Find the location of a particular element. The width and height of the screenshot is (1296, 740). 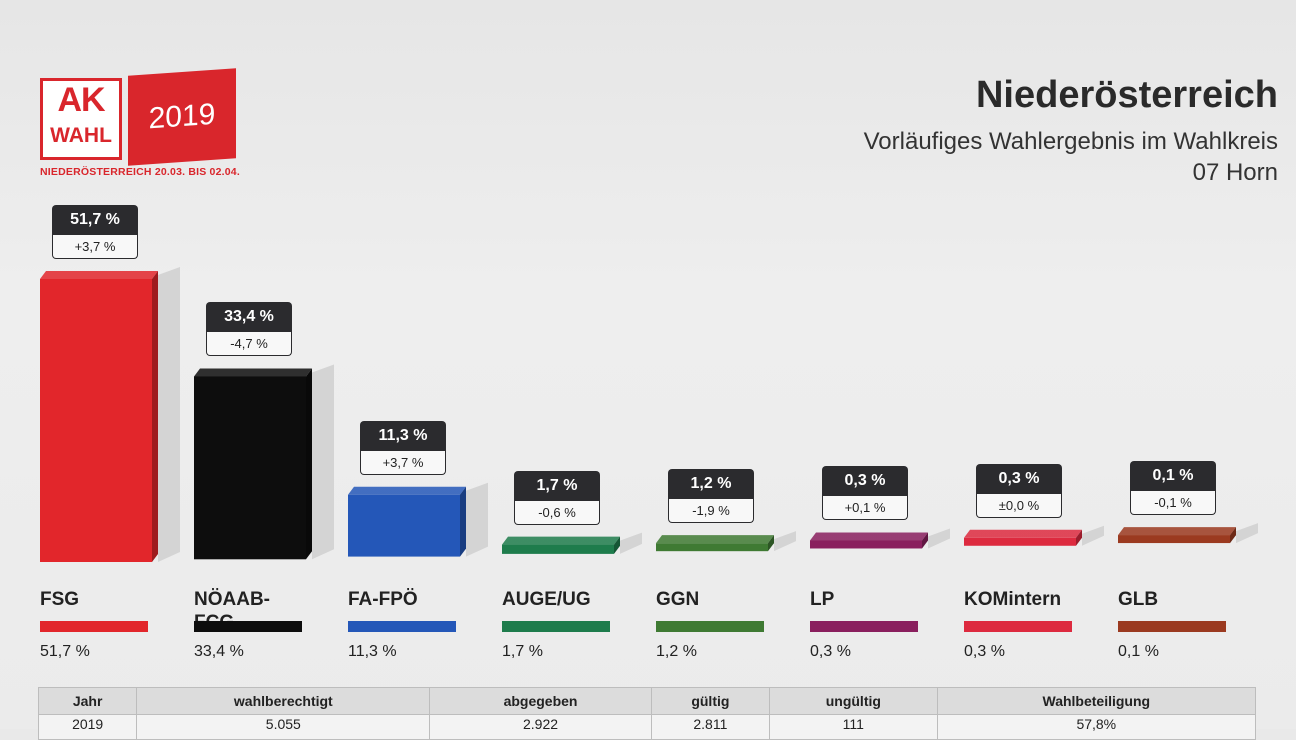

party-name-line: FSG is located at coordinates (60, 599).